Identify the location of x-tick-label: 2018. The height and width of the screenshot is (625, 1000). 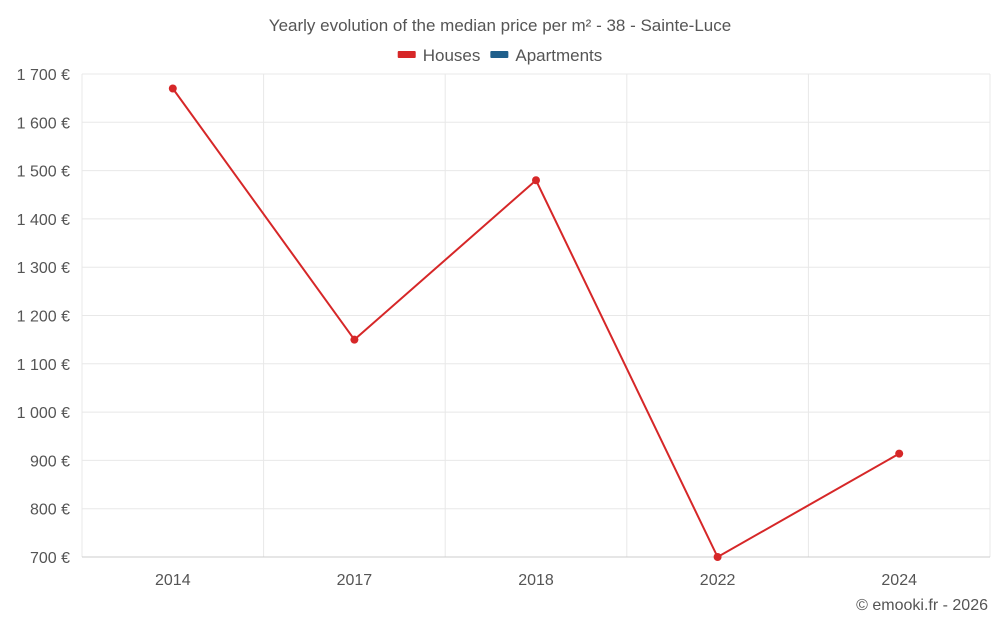
(536, 580).